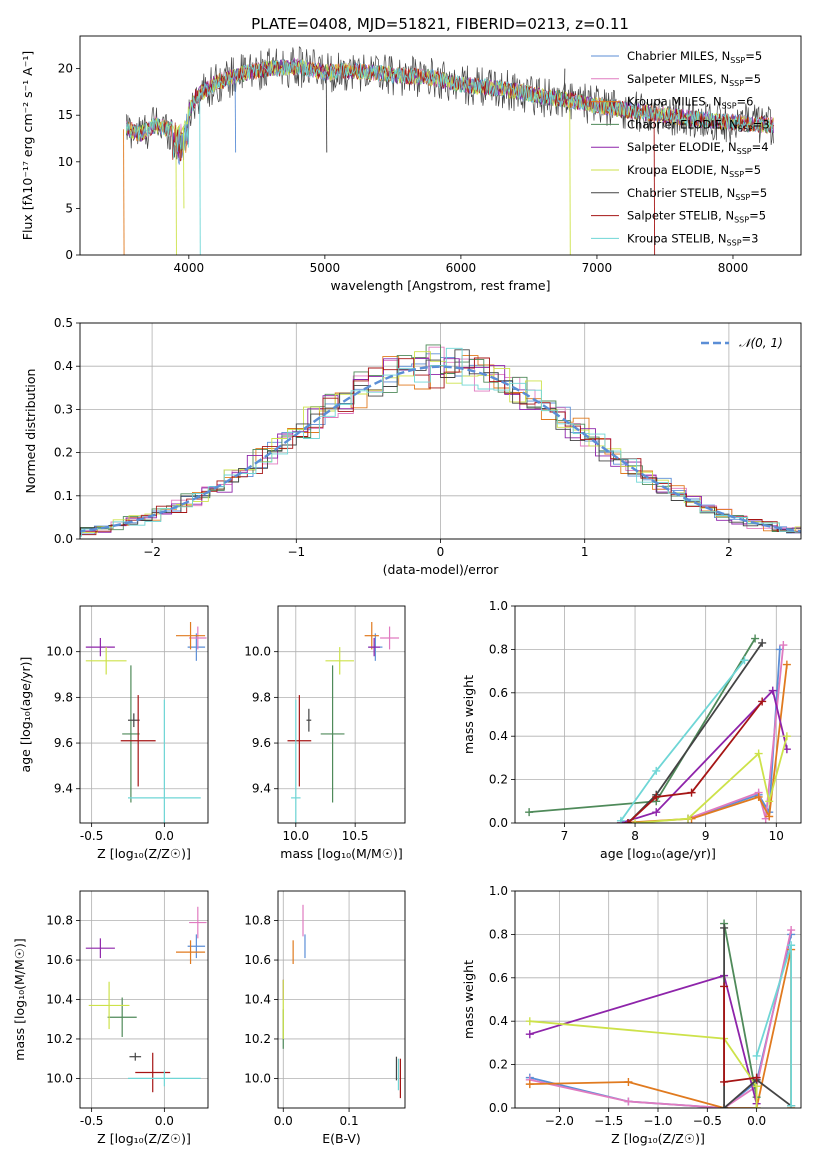  What do you see at coordinates (658, 853) in the screenshot?
I see `x-axis-label: age [log₁₀(age/yr)]` at bounding box center [658, 853].